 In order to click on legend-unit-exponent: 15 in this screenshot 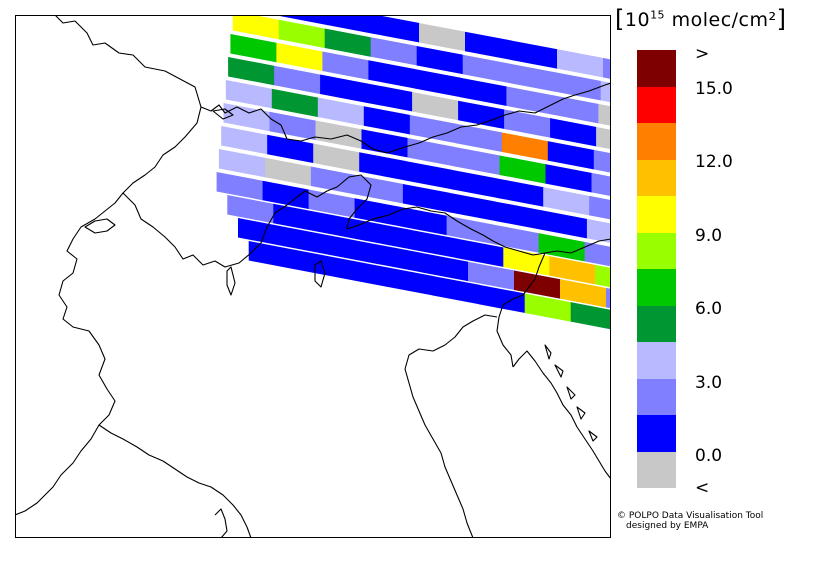, I will do `click(658, 15)`.